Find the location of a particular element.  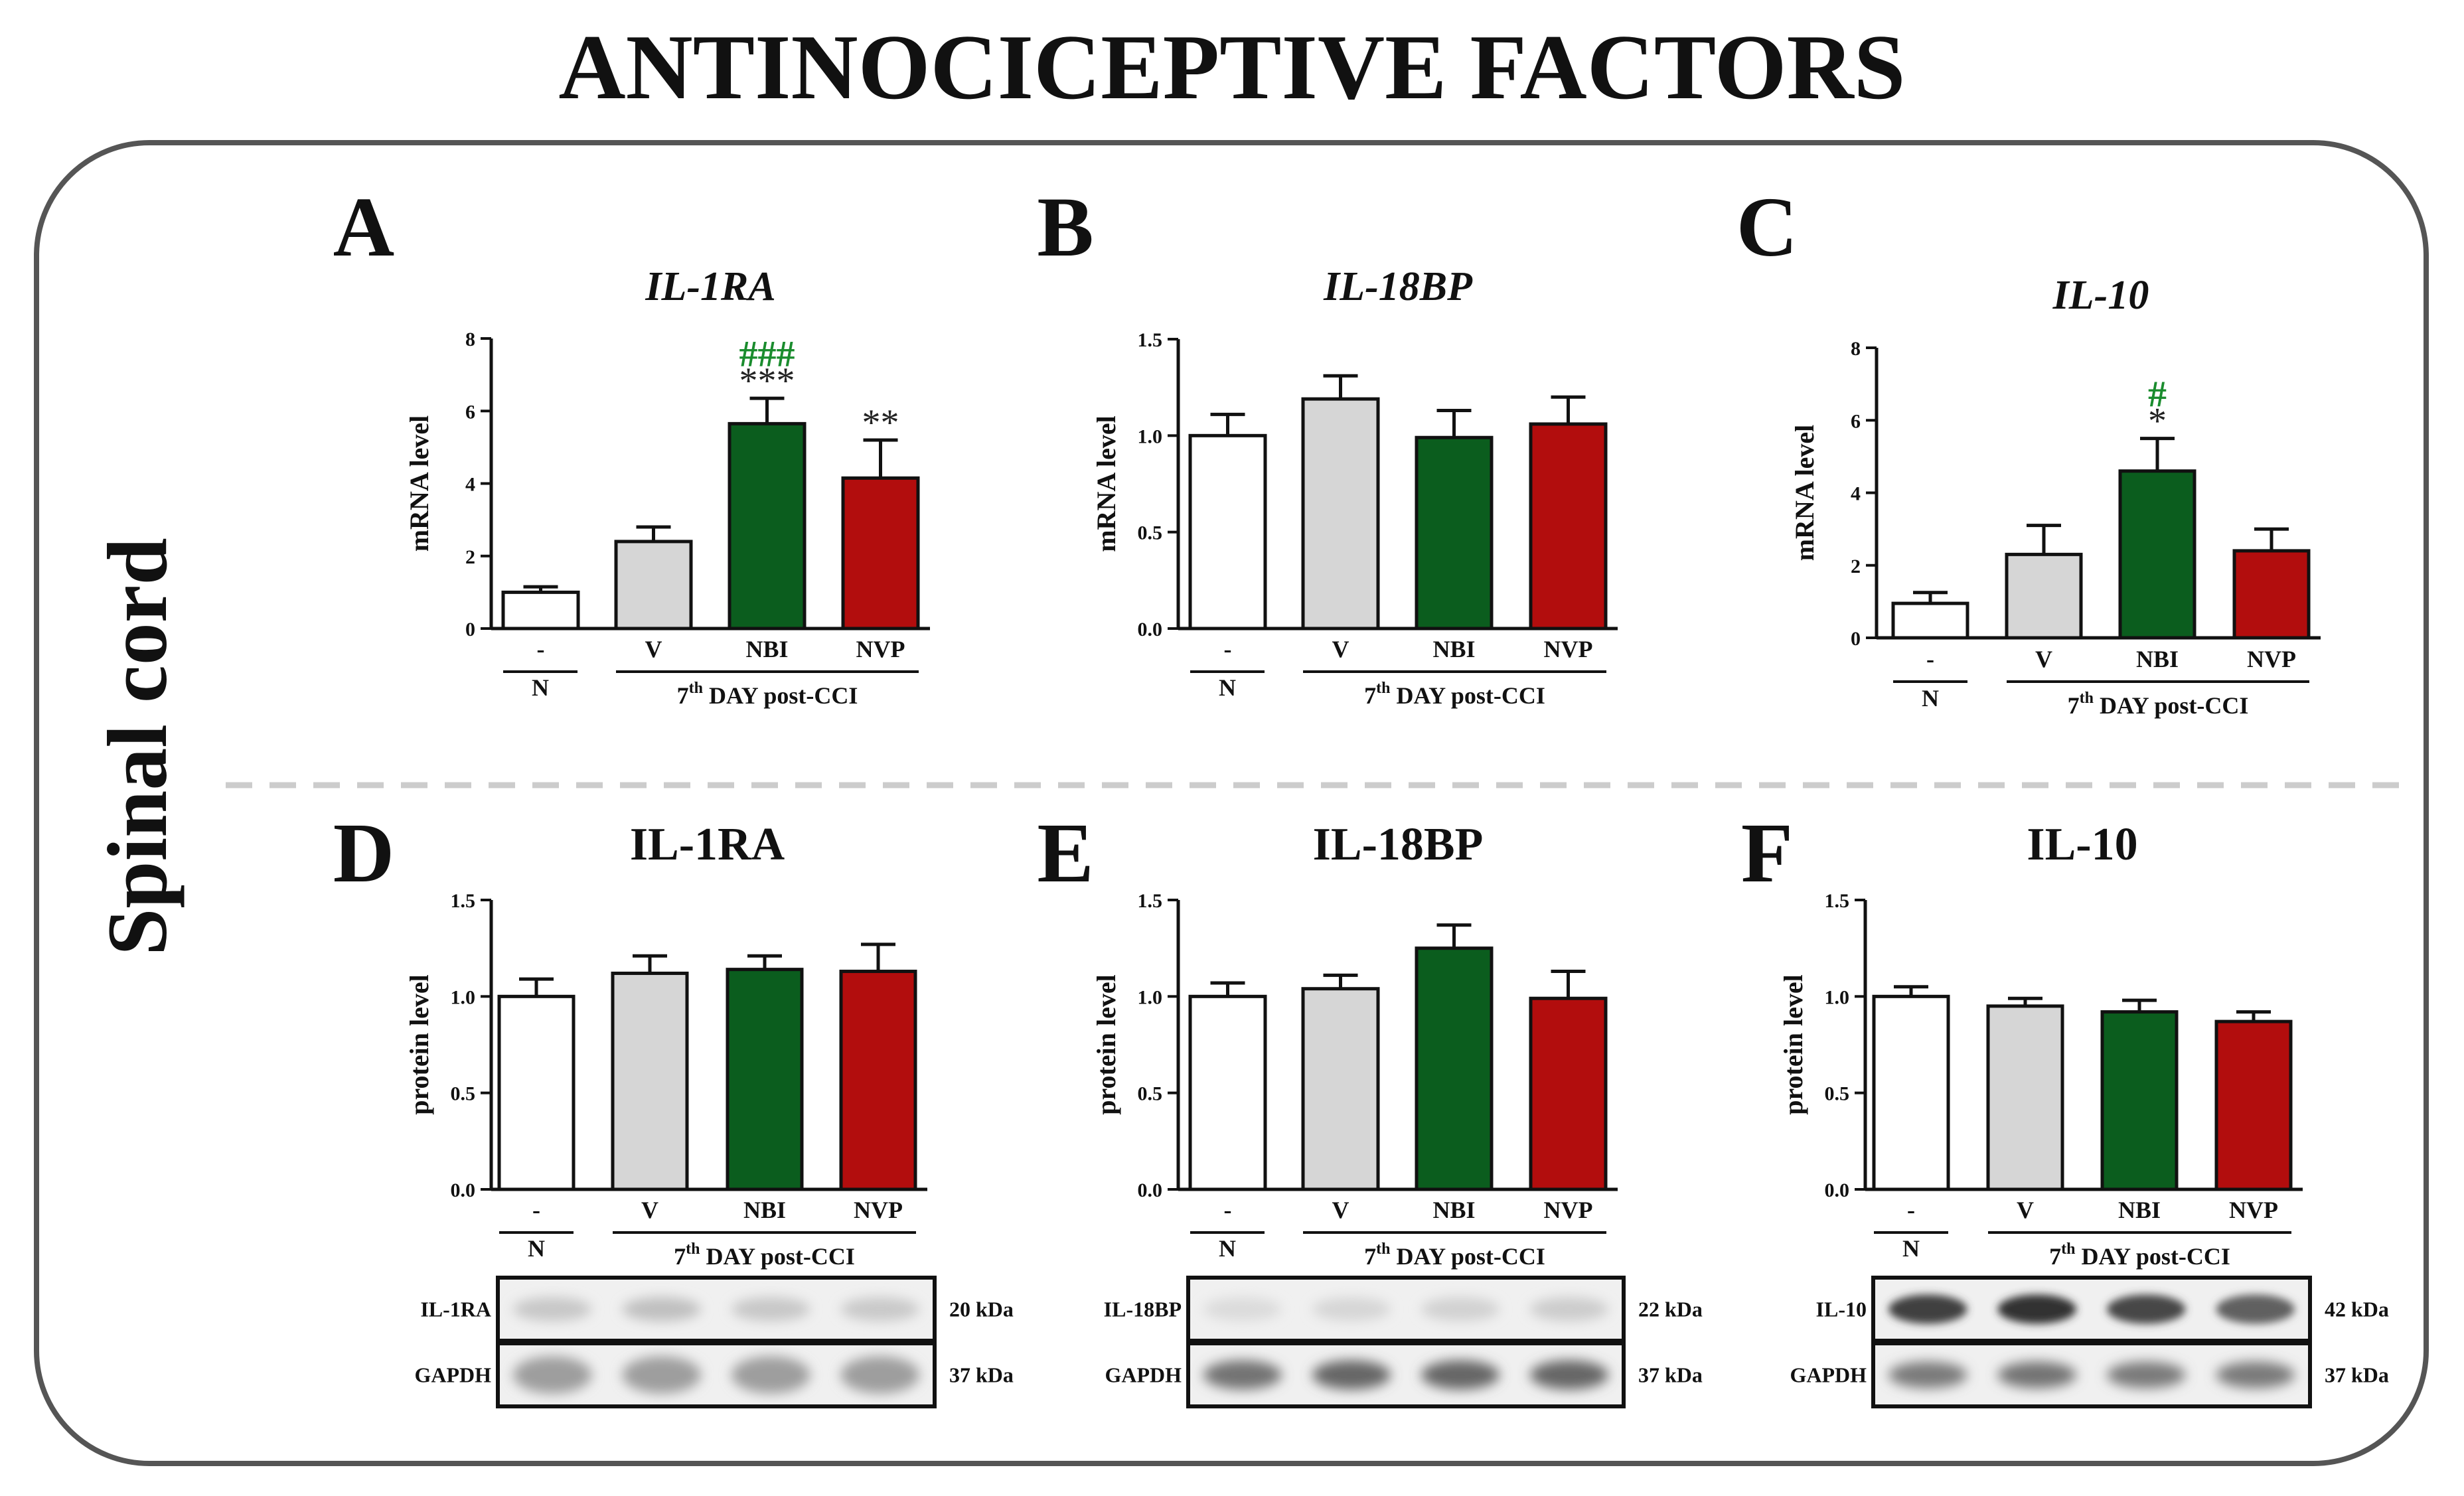

significance-hashes: # is located at coordinates (2157, 394).